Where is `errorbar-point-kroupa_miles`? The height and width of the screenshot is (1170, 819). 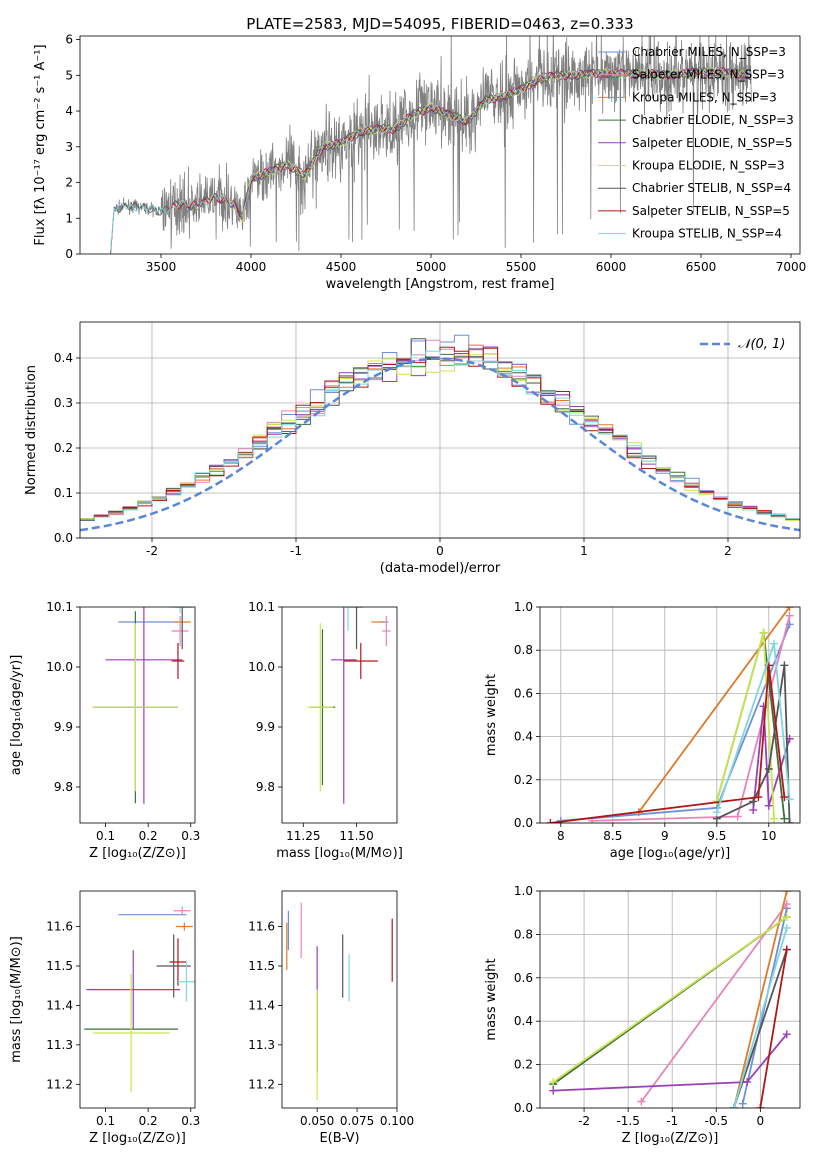 errorbar-point-kroupa_miles is located at coordinates (184, 926).